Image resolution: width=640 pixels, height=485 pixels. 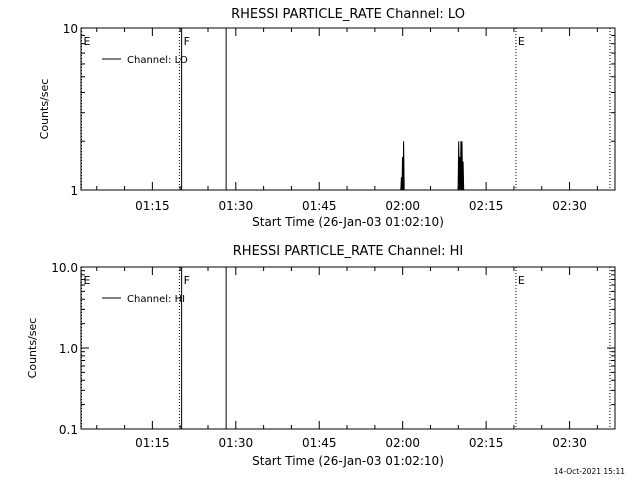 I want to click on legend-label: Channel: HI, so click(x=156, y=299).